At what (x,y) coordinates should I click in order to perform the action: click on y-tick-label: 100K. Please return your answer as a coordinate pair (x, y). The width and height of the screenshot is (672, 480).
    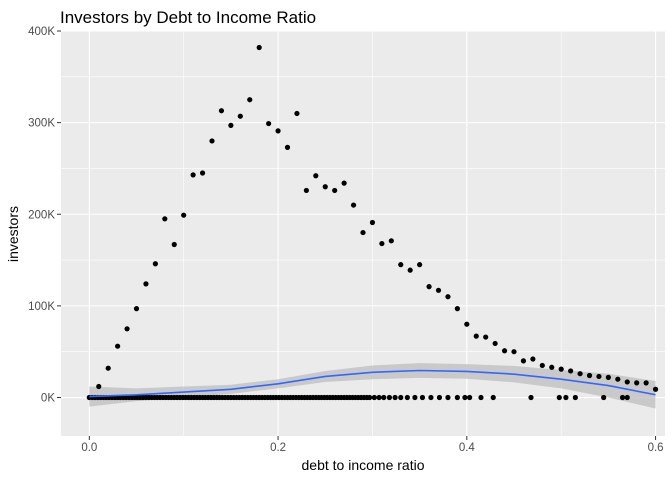
    Looking at the image, I should click on (41, 307).